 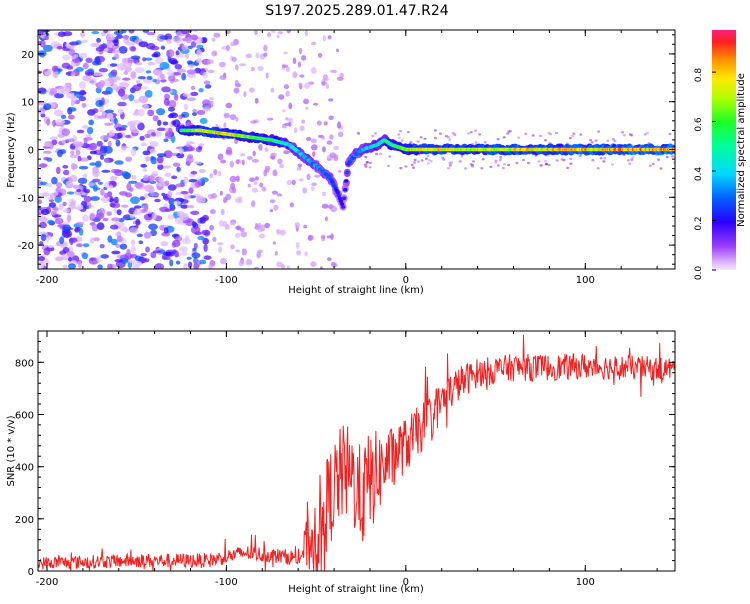 What do you see at coordinates (699, 174) in the screenshot?
I see `colorbar-tick-label: 0.4` at bounding box center [699, 174].